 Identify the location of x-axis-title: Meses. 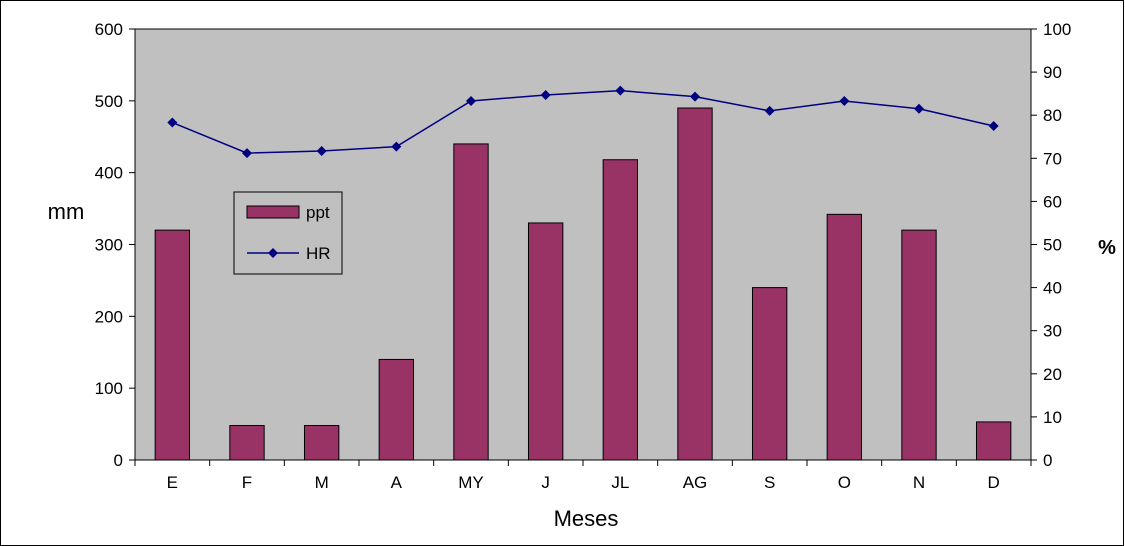
(586, 518).